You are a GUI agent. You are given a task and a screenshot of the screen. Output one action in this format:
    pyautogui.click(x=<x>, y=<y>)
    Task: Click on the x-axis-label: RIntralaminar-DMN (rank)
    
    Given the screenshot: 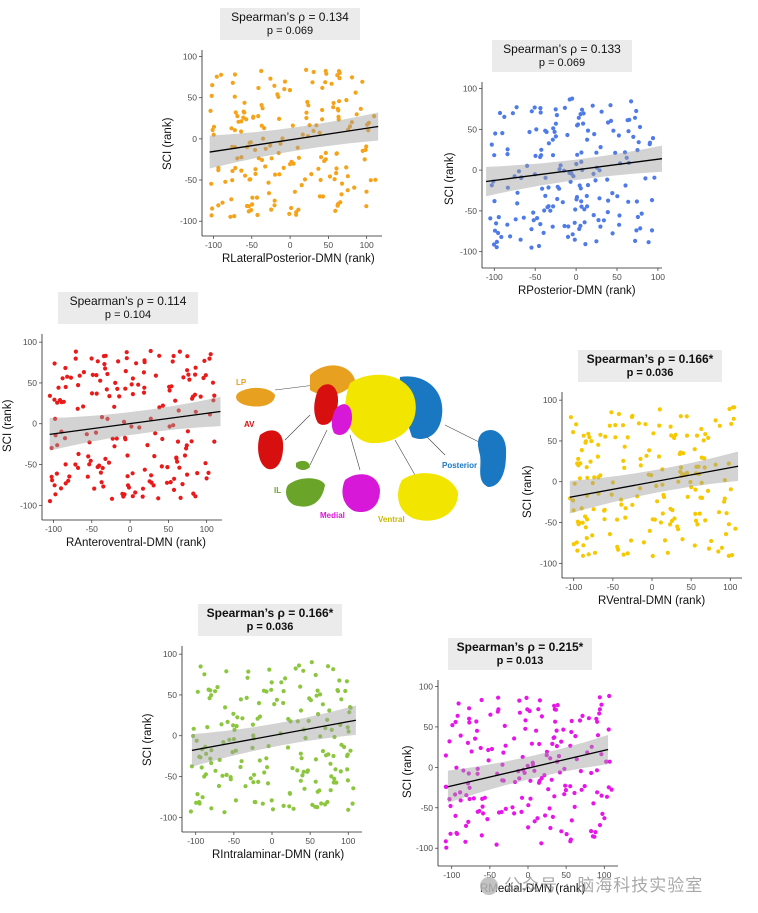 What is the action you would take?
    pyautogui.click(x=278, y=855)
    